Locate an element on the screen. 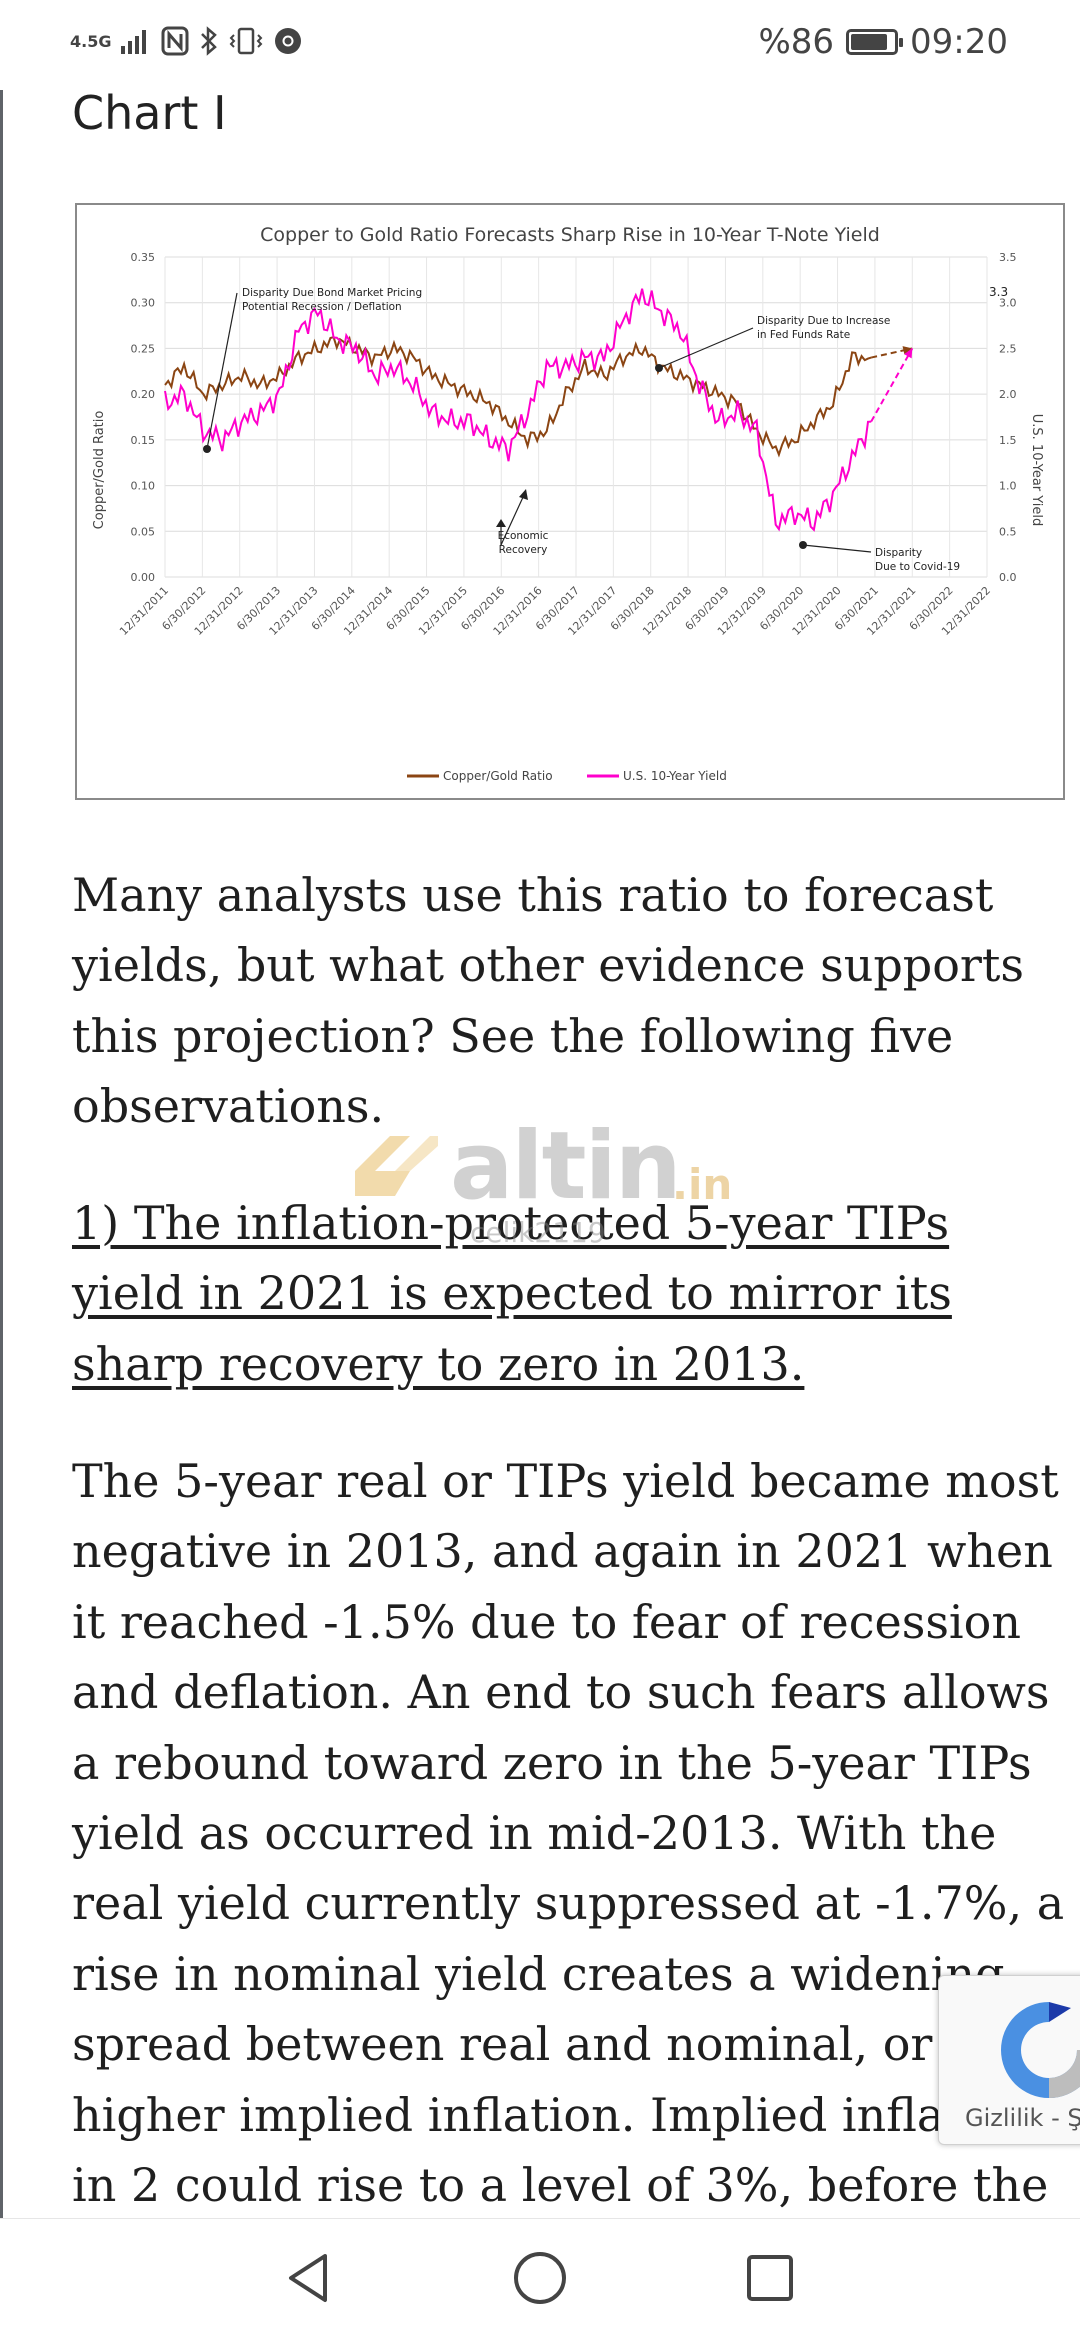 The height and width of the screenshot is (2341, 1080). battery-icon is located at coordinates (875, 42).